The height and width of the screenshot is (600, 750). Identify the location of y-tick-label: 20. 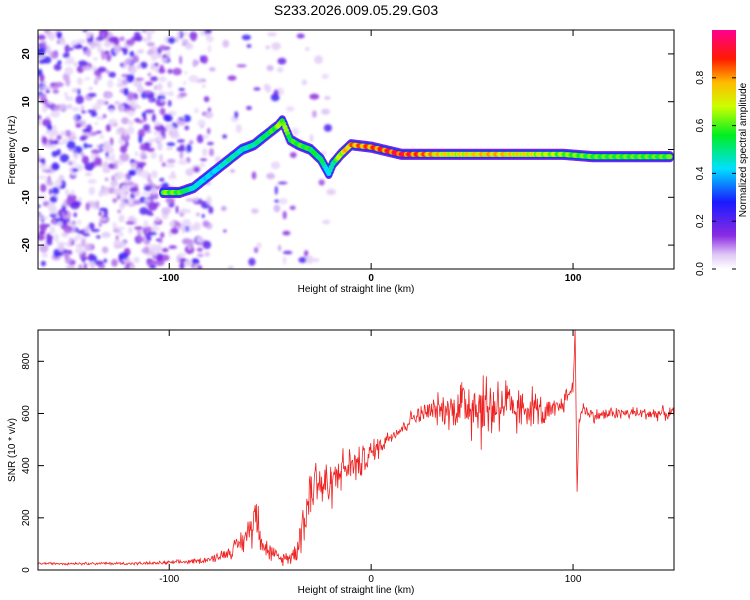
(26, 54).